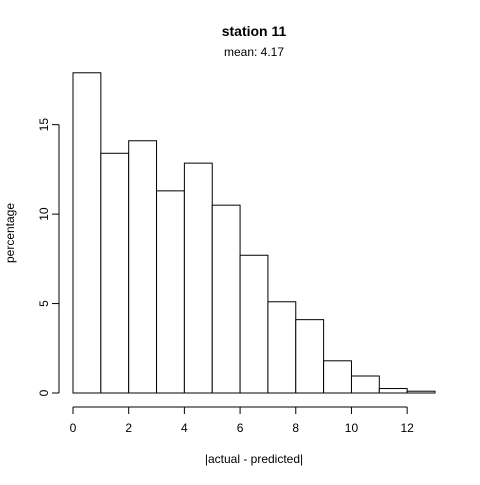 This screenshot has width=480, height=485. Describe the element at coordinates (44, 392) in the screenshot. I see `y-tick-label: 0` at that location.